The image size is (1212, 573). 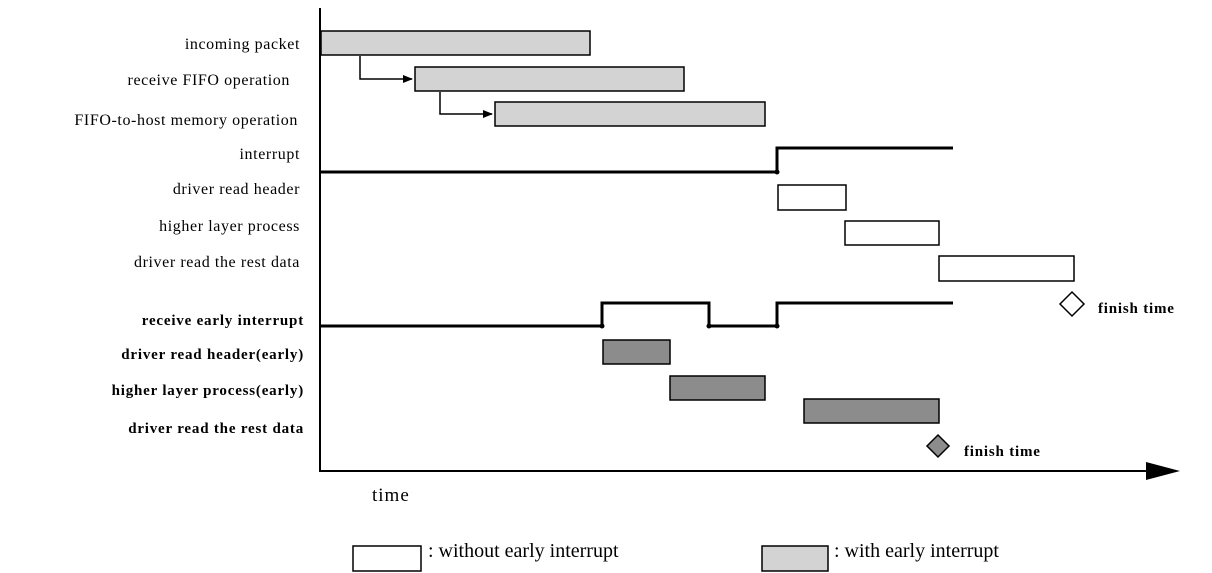 What do you see at coordinates (636, 352) in the screenshot?
I see `bar-driver-read-header-early` at bounding box center [636, 352].